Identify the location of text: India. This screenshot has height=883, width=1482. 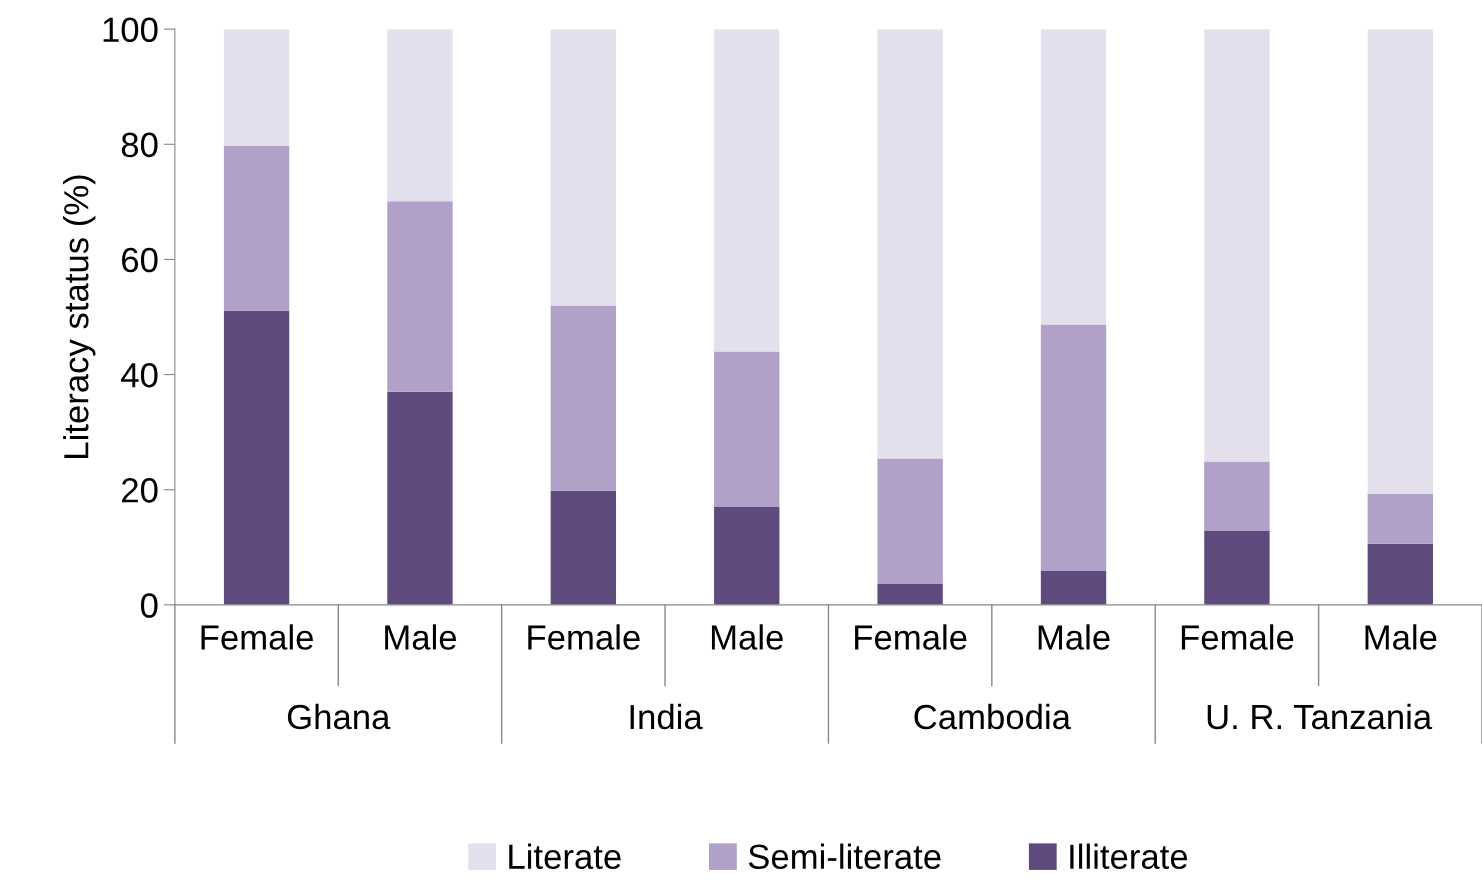
(666, 716).